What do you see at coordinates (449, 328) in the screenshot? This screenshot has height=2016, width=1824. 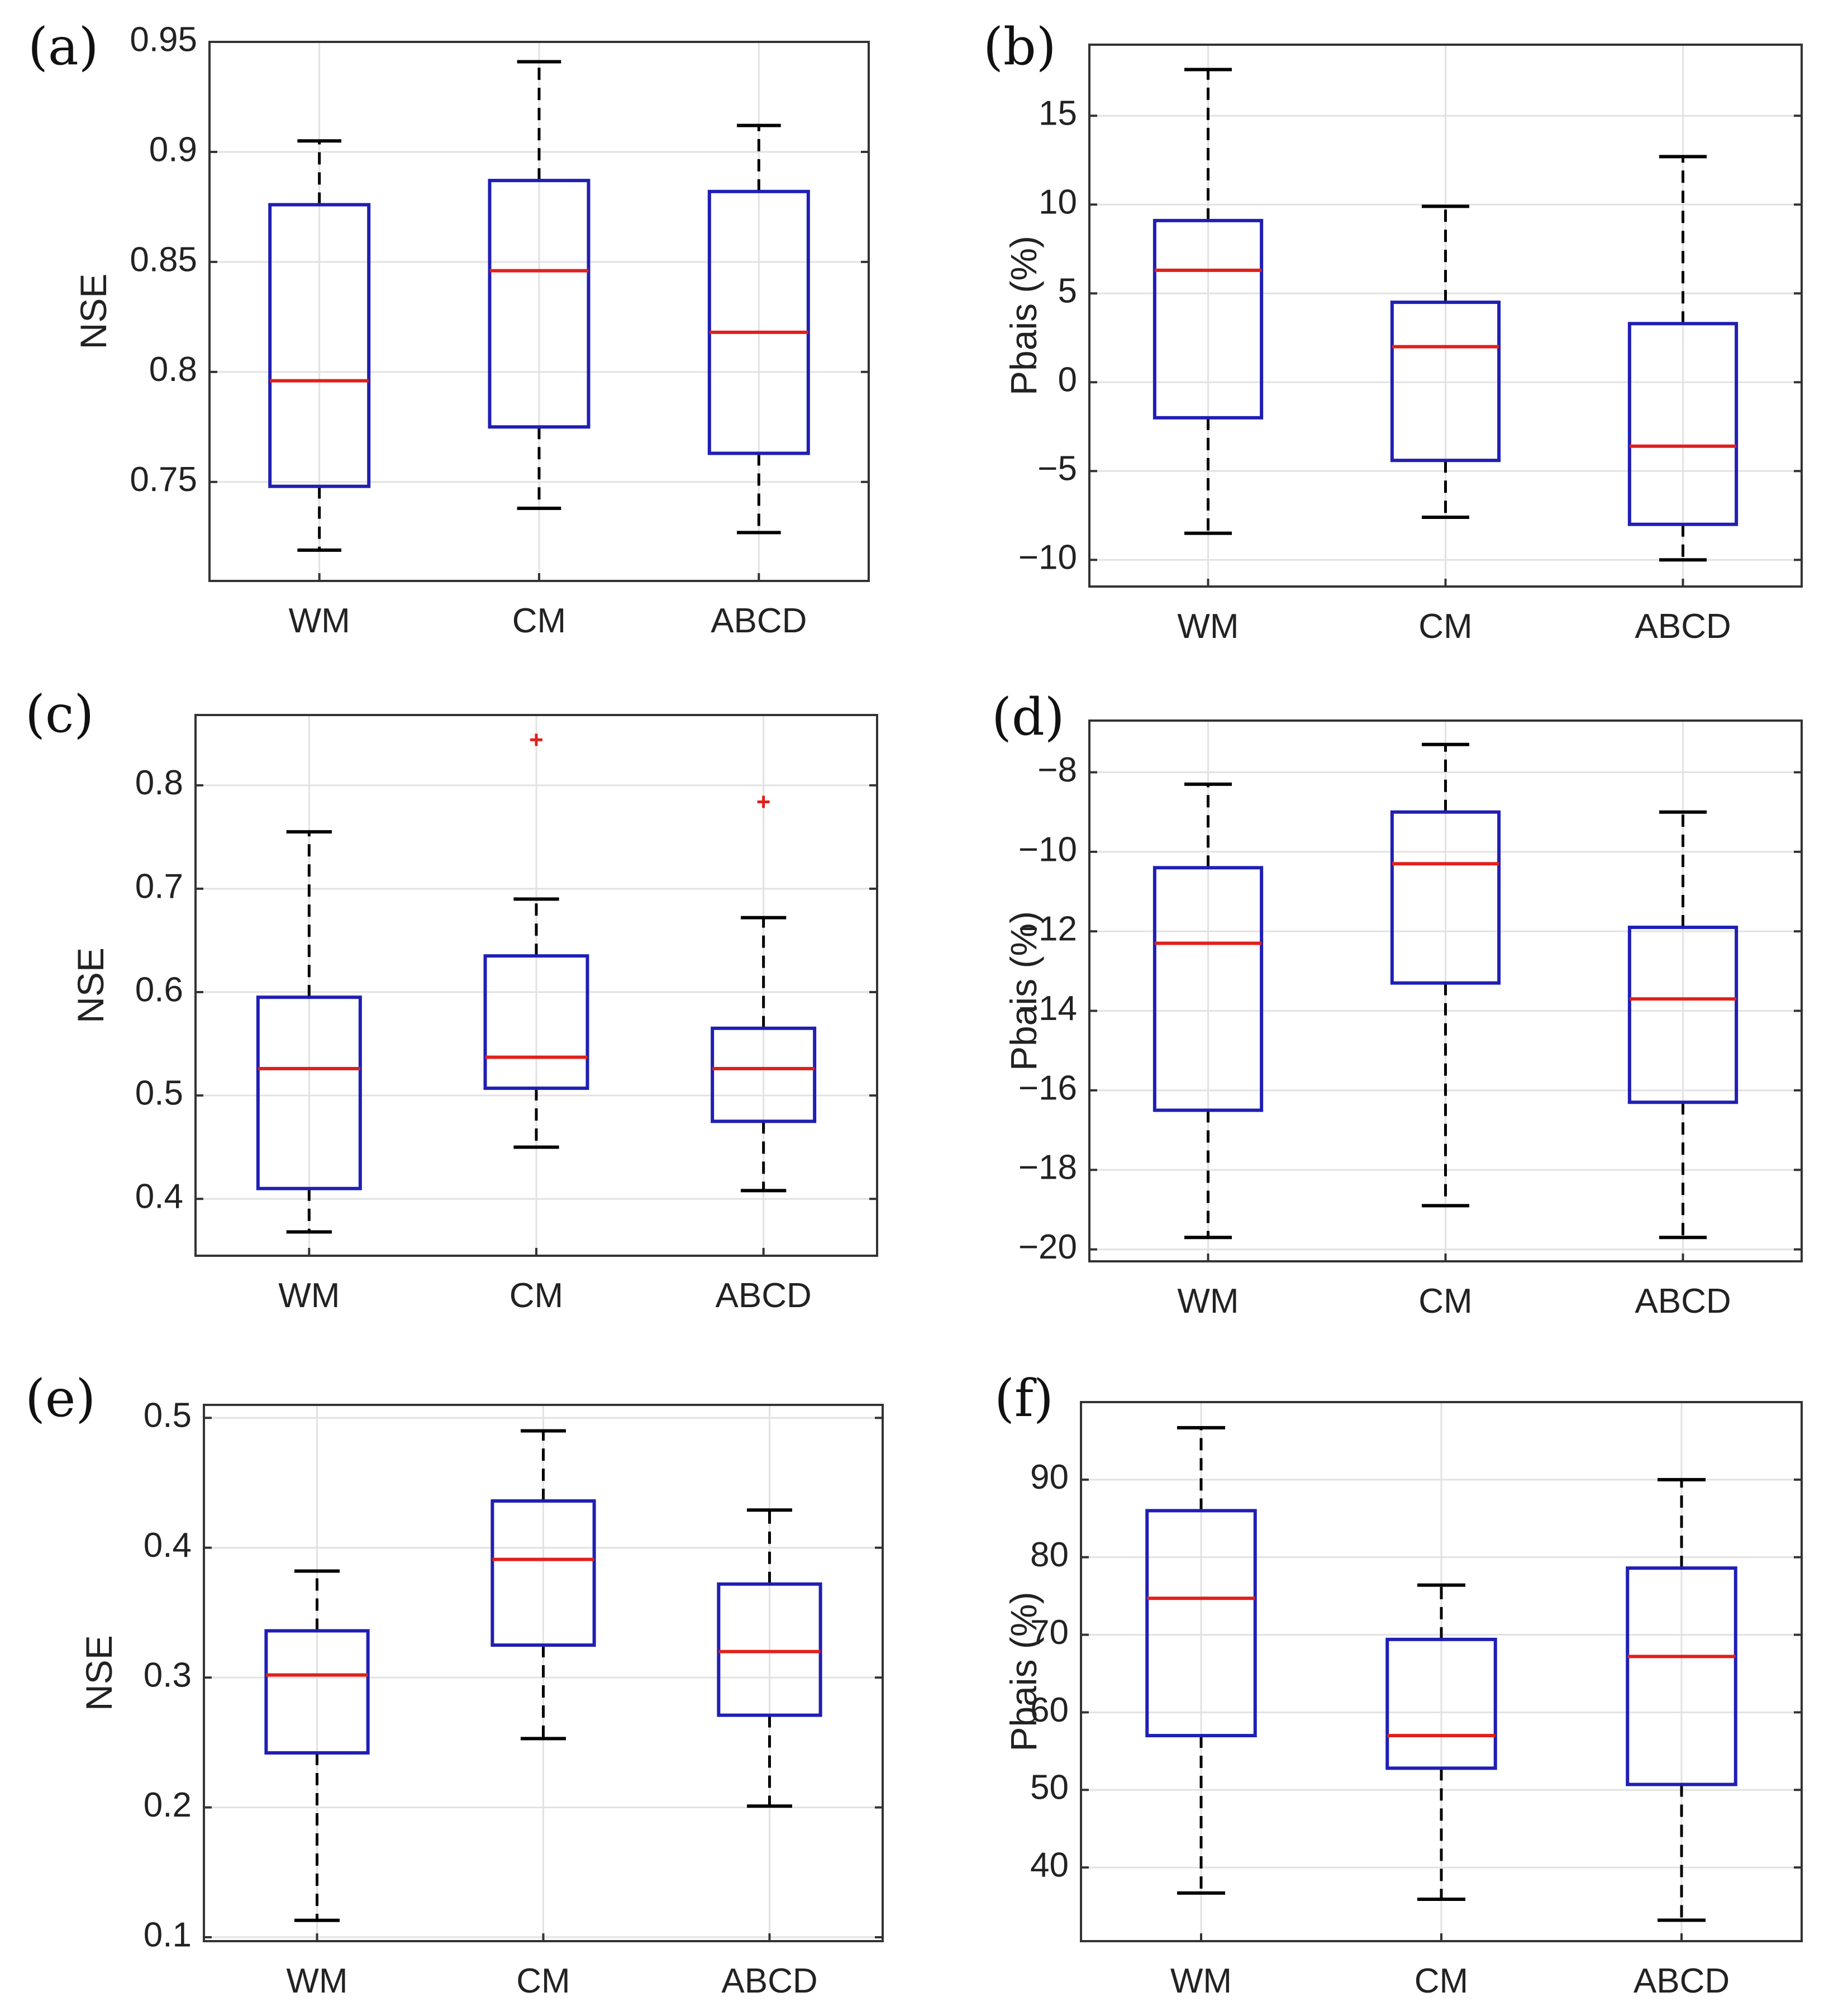 I see `panel-a: 0.75 0.8 0.85 0.9 0.95 WM CM ABCD NSE (a)` at bounding box center [449, 328].